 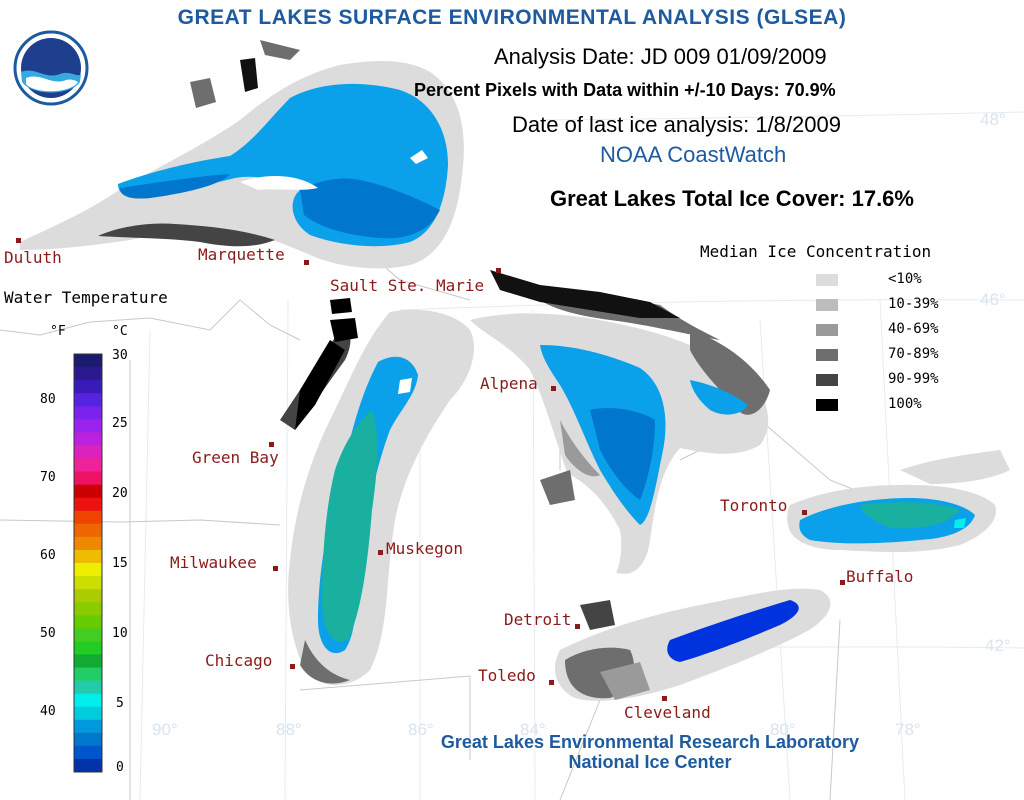 What do you see at coordinates (51, 68) in the screenshot?
I see `noaa-logo` at bounding box center [51, 68].